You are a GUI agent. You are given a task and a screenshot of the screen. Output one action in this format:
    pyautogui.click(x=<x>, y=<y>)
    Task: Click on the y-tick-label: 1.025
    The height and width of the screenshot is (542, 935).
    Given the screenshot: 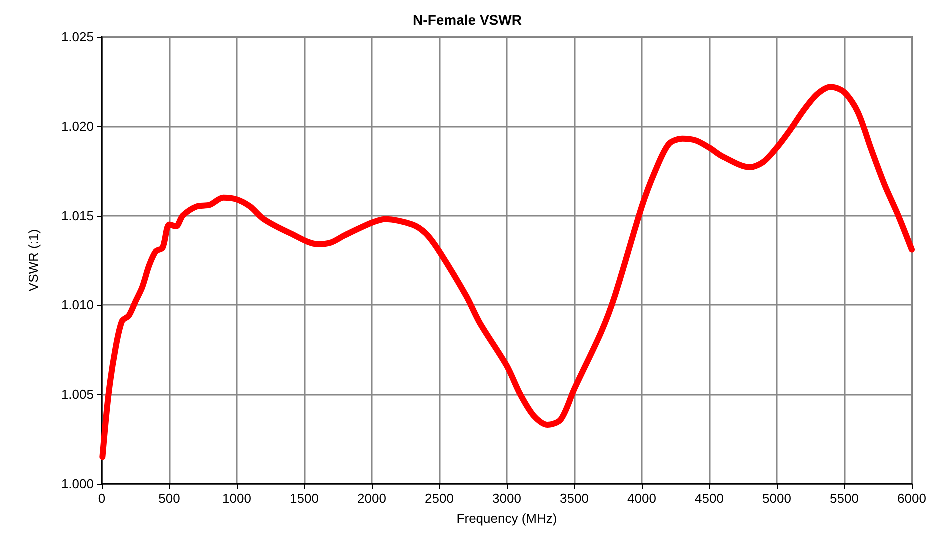 What is the action you would take?
    pyautogui.click(x=77, y=37)
    